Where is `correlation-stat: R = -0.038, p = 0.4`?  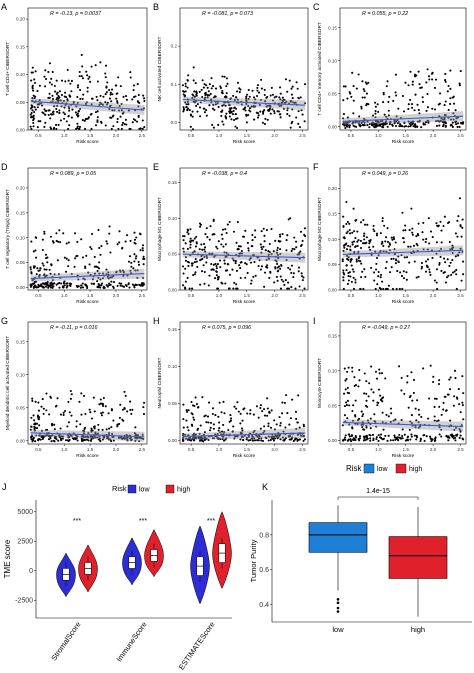
correlation-stat: R = -0.038, p = 0.4 is located at coordinates (224, 174).